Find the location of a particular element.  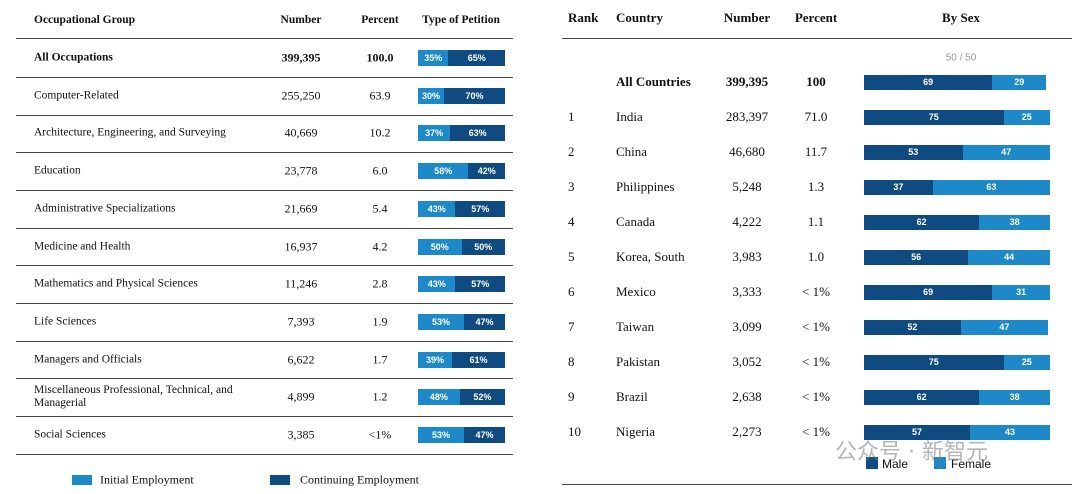

percent: 100 is located at coordinates (816, 81).